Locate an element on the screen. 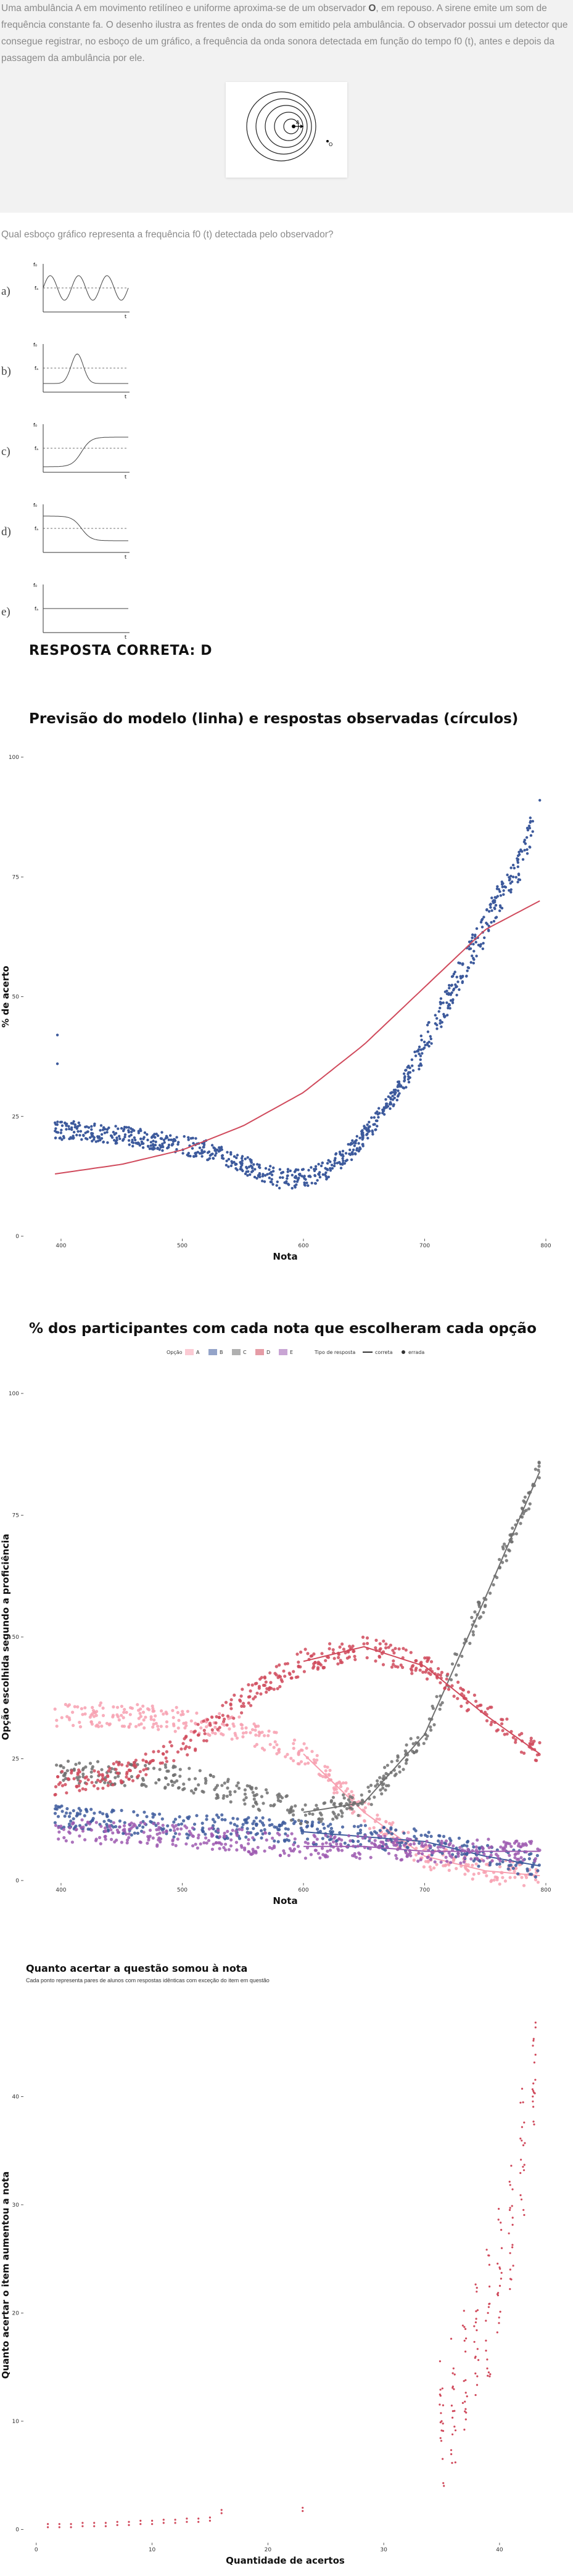 The image size is (573, 2576). chart2-xtick-label: 800 is located at coordinates (545, 1890).